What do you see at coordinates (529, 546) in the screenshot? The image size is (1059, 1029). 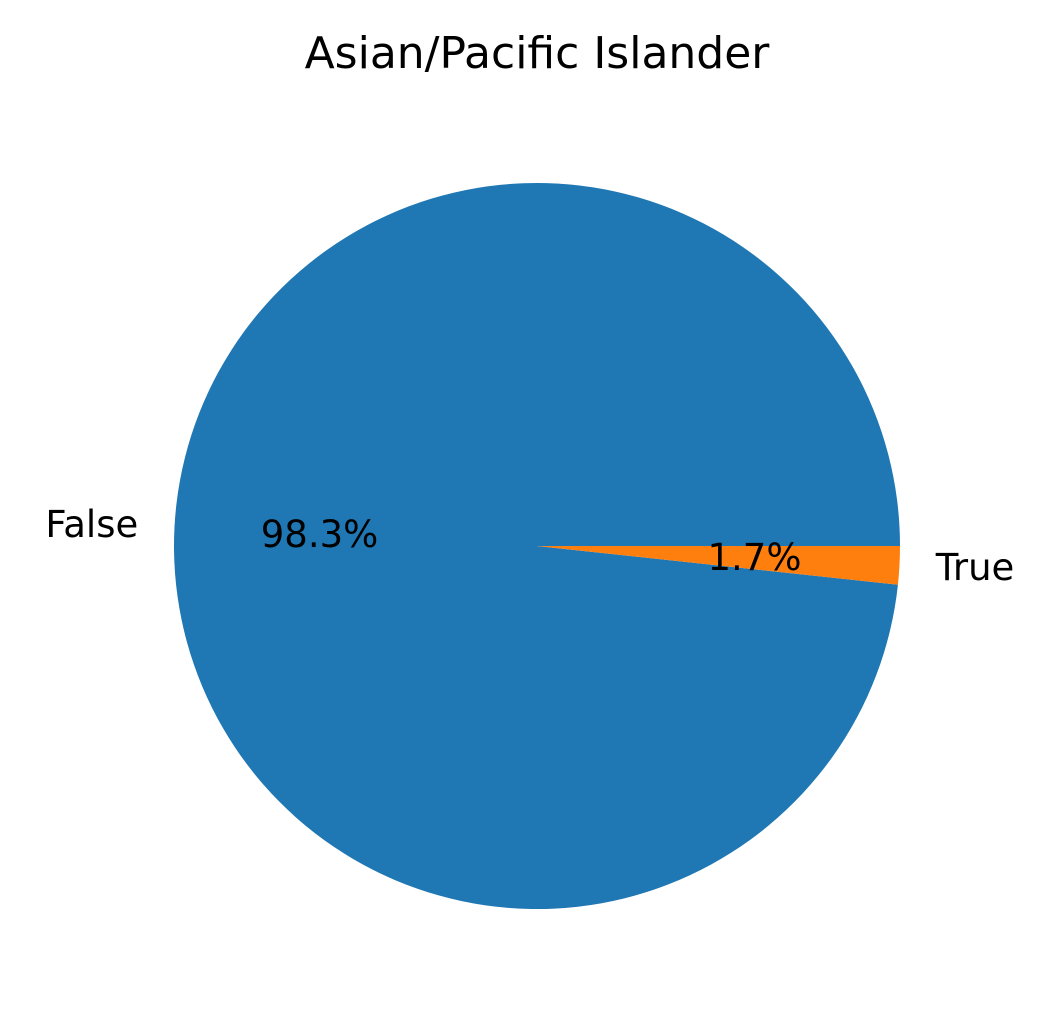 I see `pie-labels: False 98.3% True 1.7%` at bounding box center [529, 546].